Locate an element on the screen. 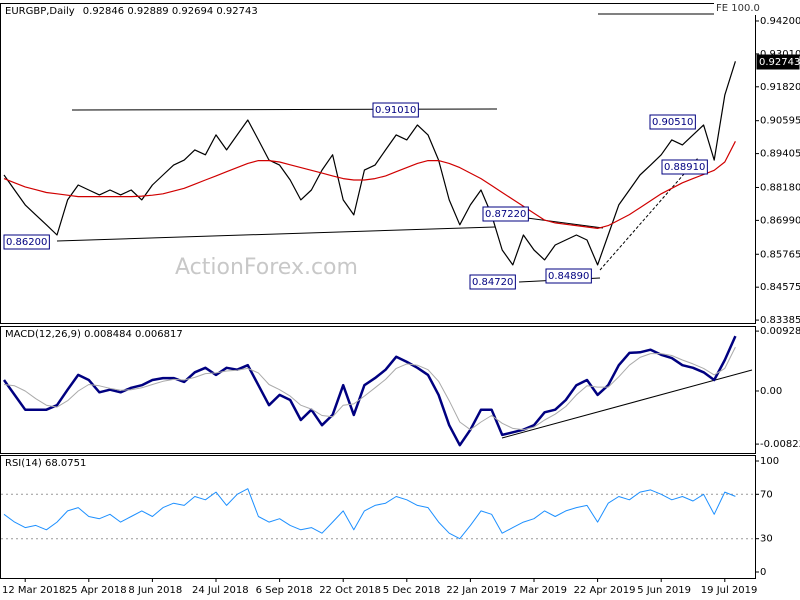 The height and width of the screenshot is (600, 800). x-tick-label: 6 Sep 2018 is located at coordinates (284, 590).